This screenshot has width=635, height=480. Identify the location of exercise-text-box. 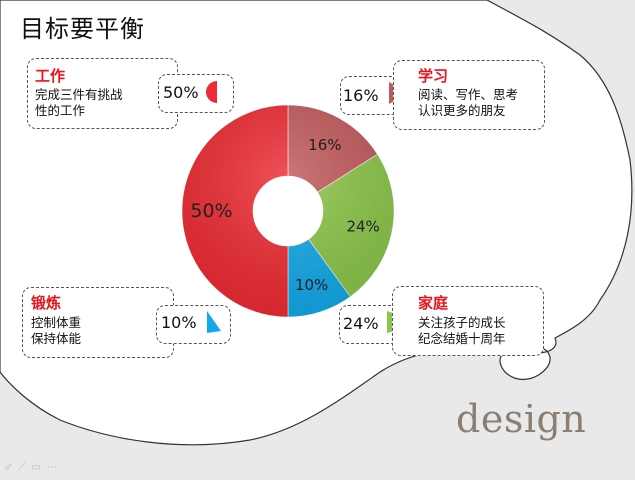
(98, 322).